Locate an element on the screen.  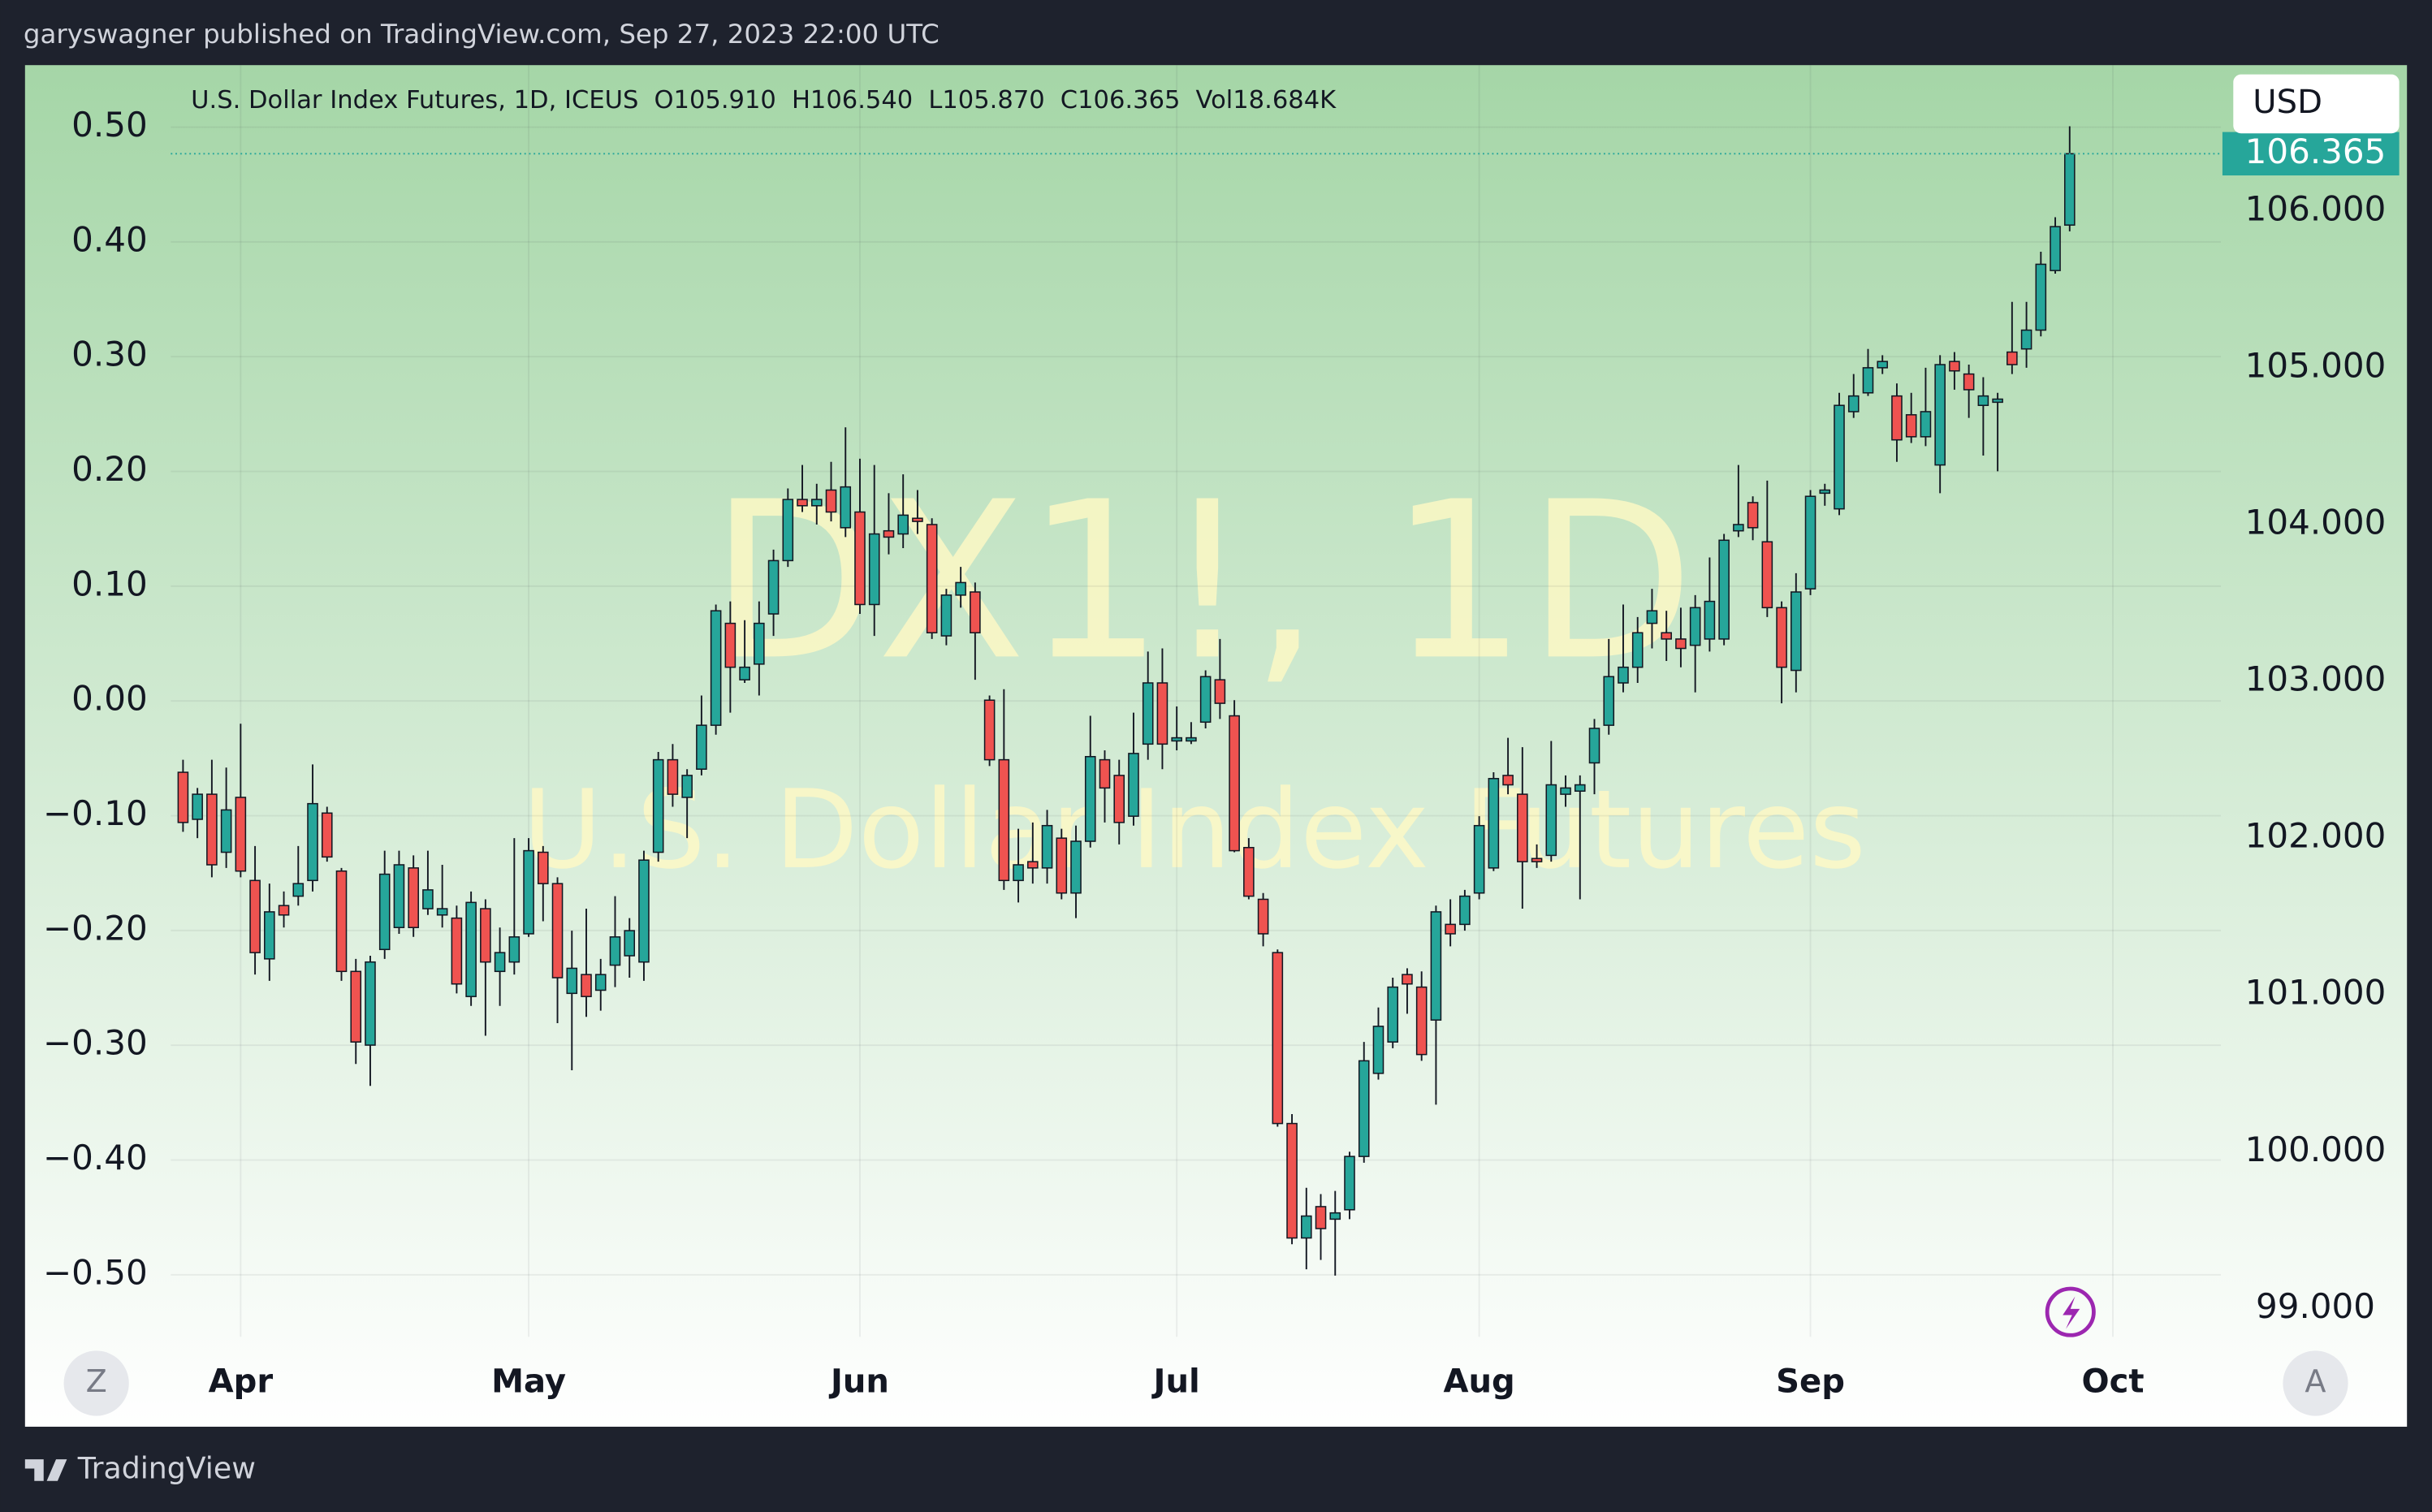
icon-bolt is located at coordinates (2071, 1312).